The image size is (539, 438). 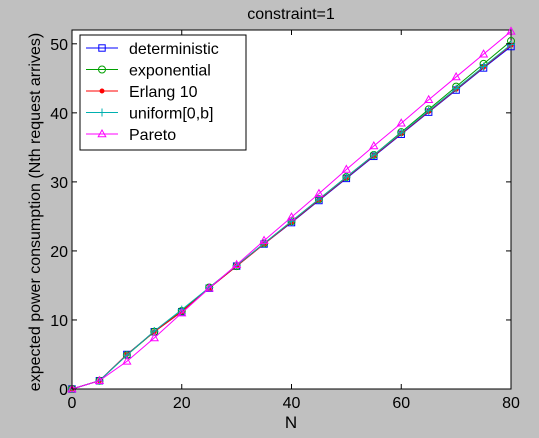 What do you see at coordinates (292, 403) in the screenshot?
I see `x-tick-label: 40` at bounding box center [292, 403].